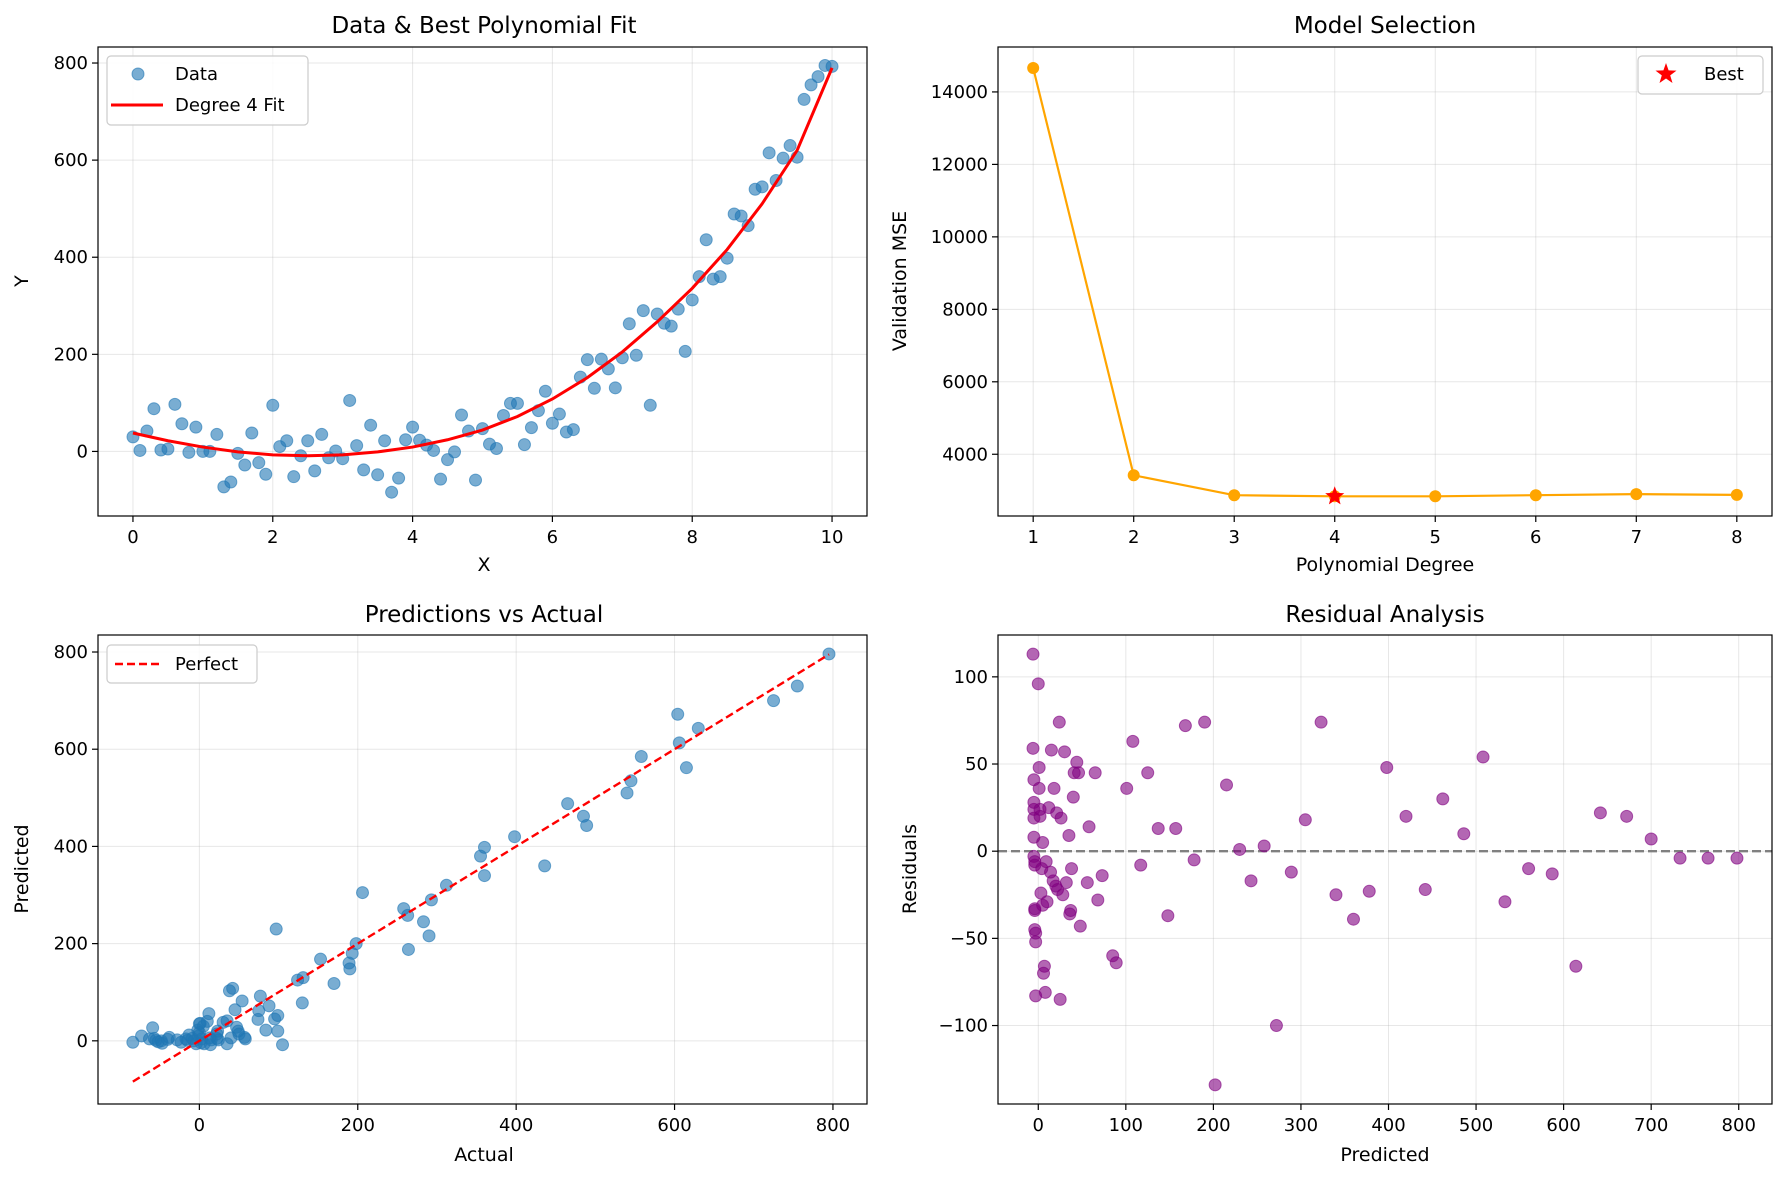 The height and width of the screenshot is (1181, 1784). Describe the element at coordinates (965, 382) in the screenshot. I see `y-tick-label: 6000` at that location.